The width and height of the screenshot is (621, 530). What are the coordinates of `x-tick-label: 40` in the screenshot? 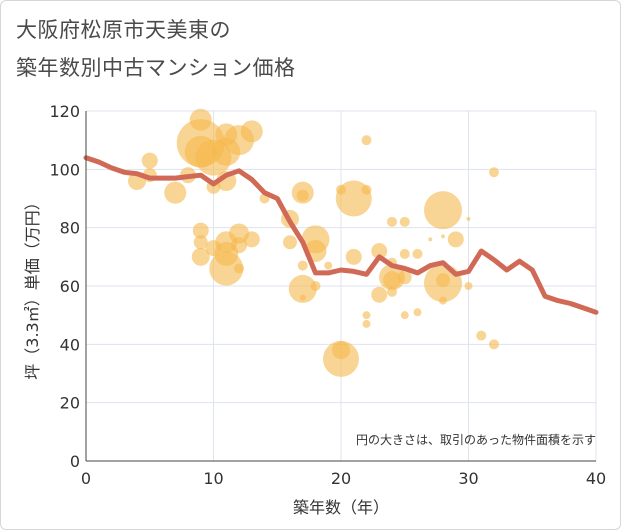 It's located at (596, 478).